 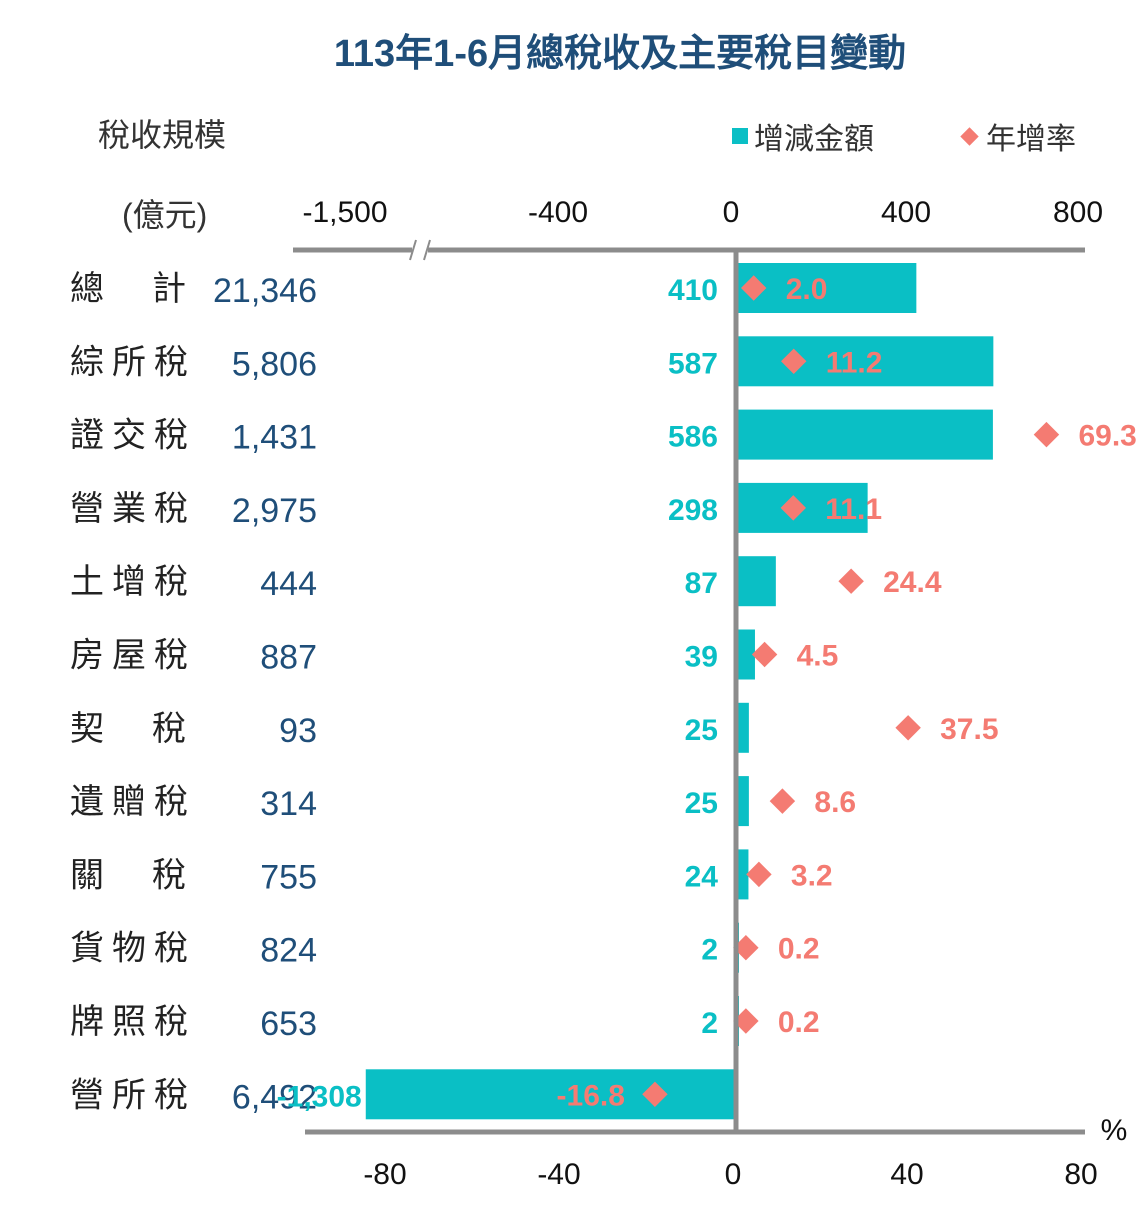 What do you see at coordinates (274, 364) in the screenshot?
I see `tax-scale-value: 5,806` at bounding box center [274, 364].